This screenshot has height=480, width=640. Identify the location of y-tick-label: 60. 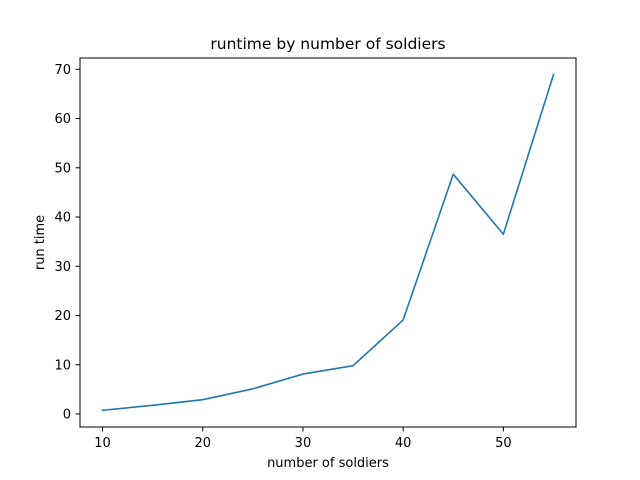
(62, 119).